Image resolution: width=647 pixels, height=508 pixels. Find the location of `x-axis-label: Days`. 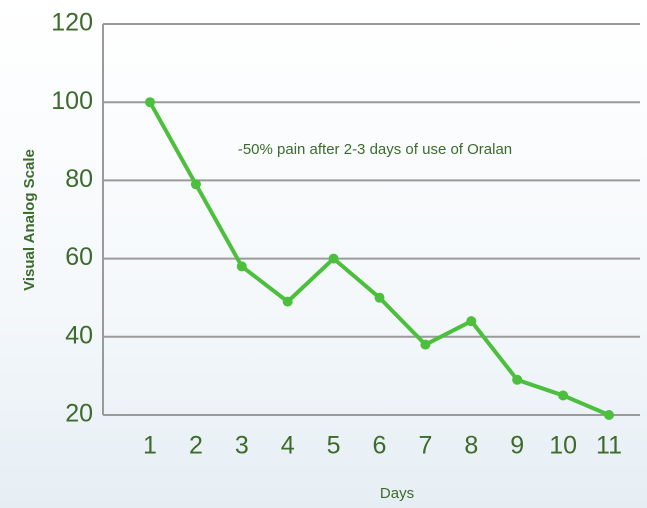

x-axis-label: Days is located at coordinates (397, 493).